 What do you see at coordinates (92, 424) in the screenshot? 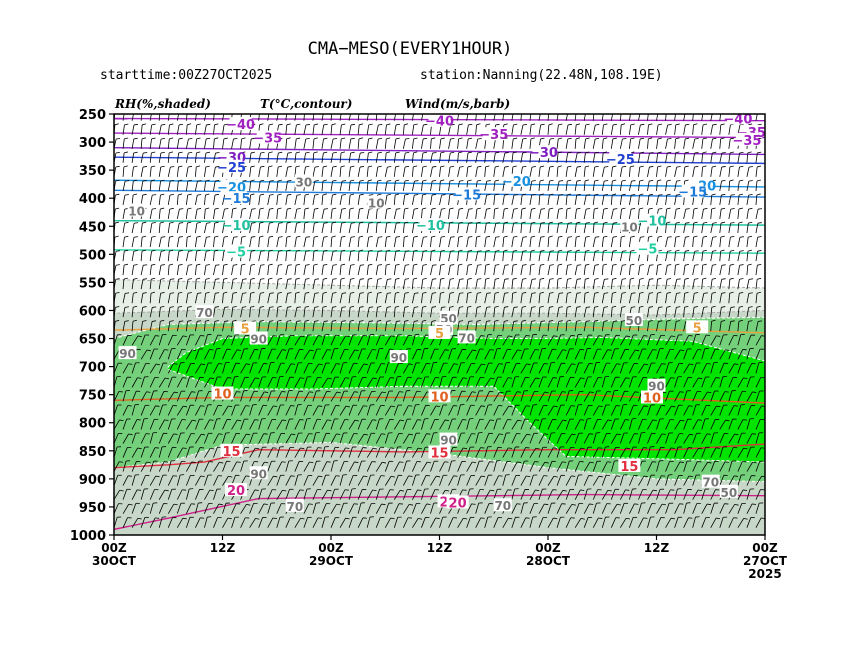
I see `y-tick-label: 800` at bounding box center [92, 424].